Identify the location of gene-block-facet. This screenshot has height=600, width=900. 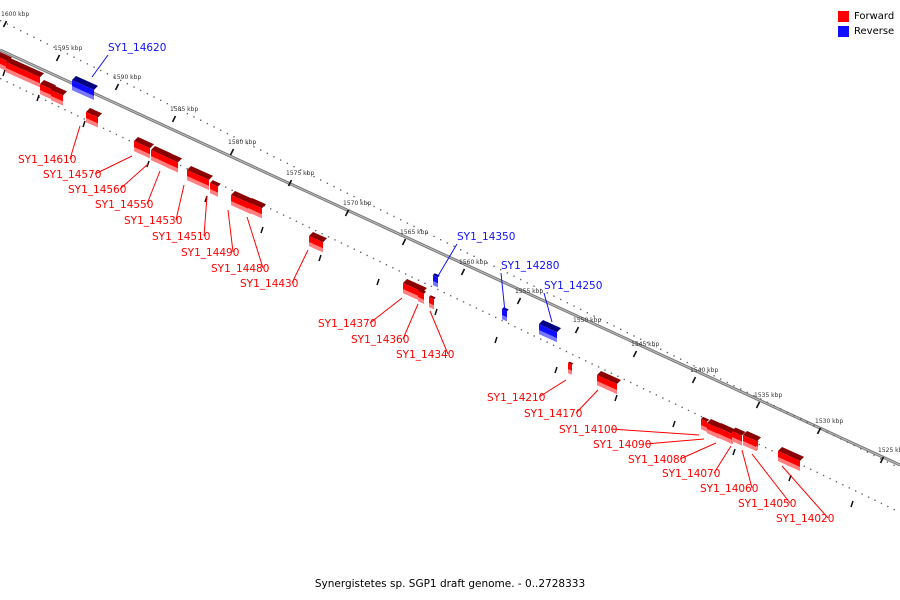
(25, 68).